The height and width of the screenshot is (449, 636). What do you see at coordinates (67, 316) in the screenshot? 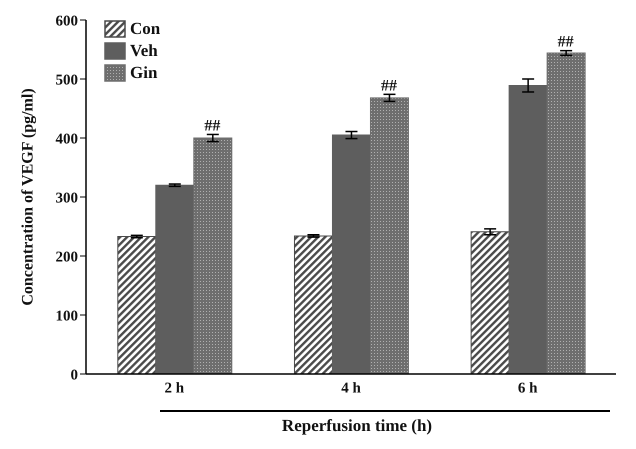
I see `y-tick-label: 100` at bounding box center [67, 316].